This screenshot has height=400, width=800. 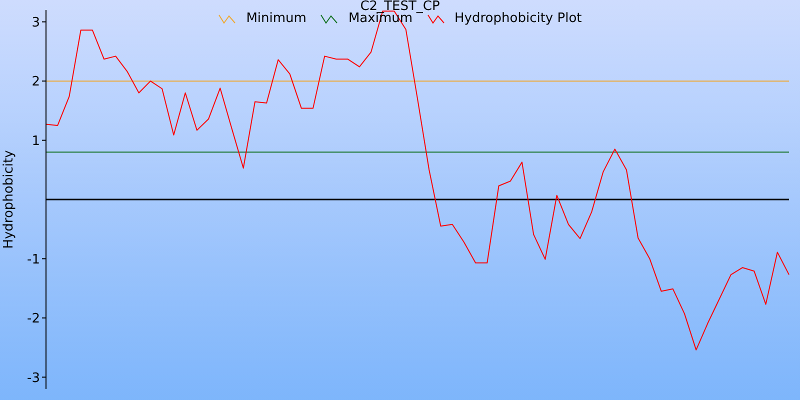 I want to click on y-tick-label: -3, so click(x=33, y=378).